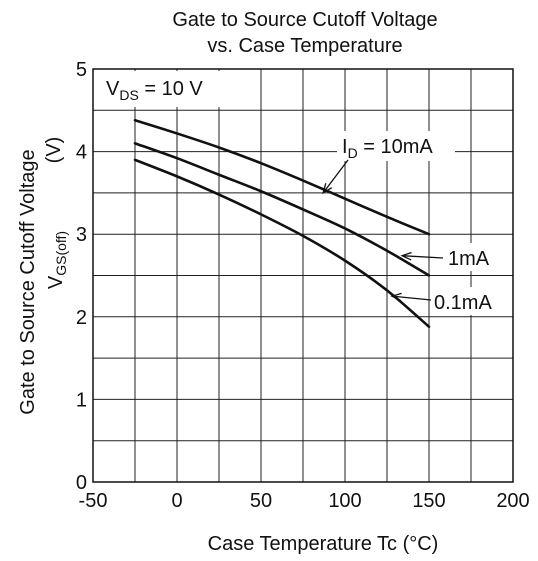 The image size is (538, 561). I want to click on x-tick-label: 150, so click(428, 501).